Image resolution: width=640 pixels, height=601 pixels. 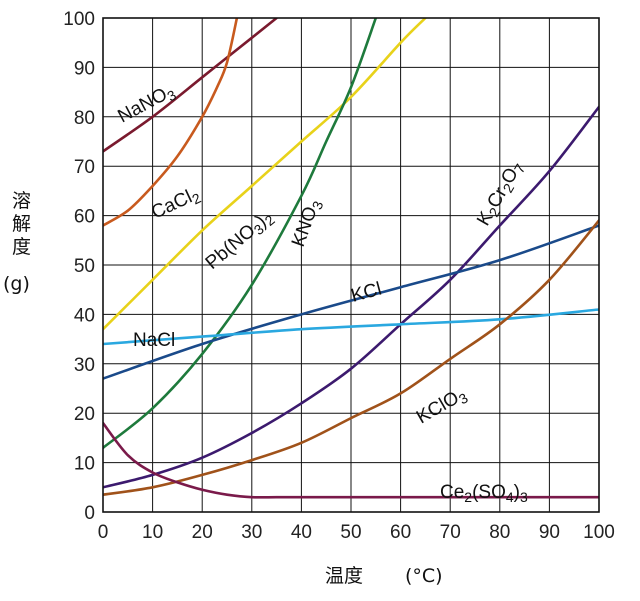 I want to click on y-tick-label: 20, so click(x=84, y=414).